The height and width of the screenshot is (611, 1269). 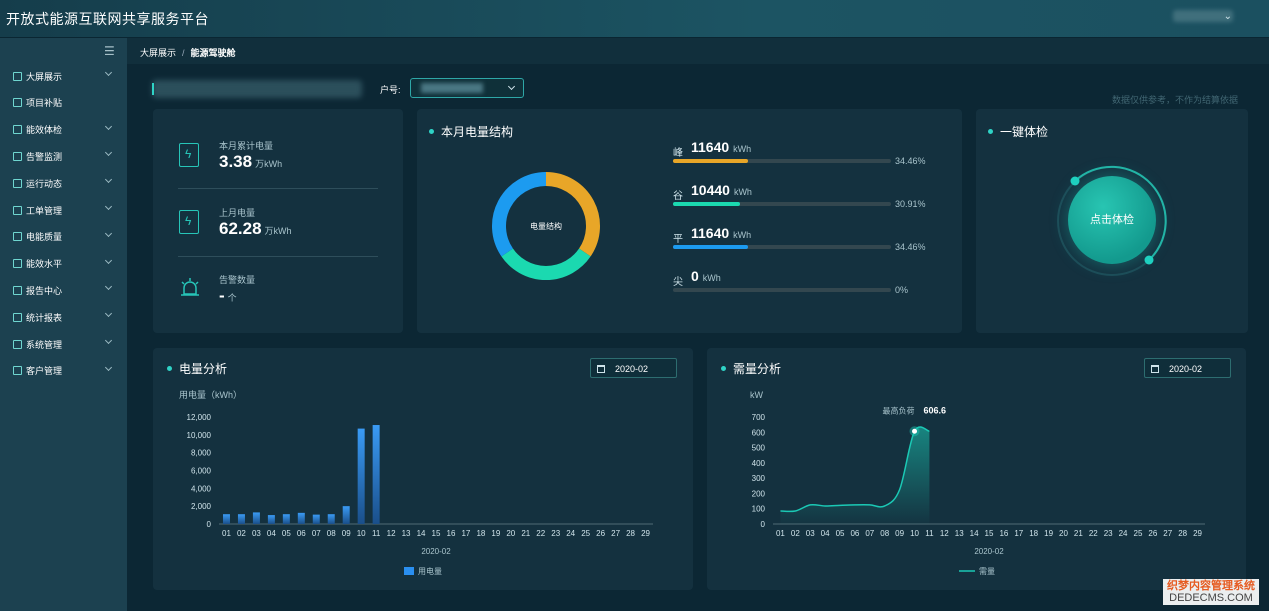 What do you see at coordinates (763, 524) in the screenshot?
I see `y-tick-label: 0` at bounding box center [763, 524].